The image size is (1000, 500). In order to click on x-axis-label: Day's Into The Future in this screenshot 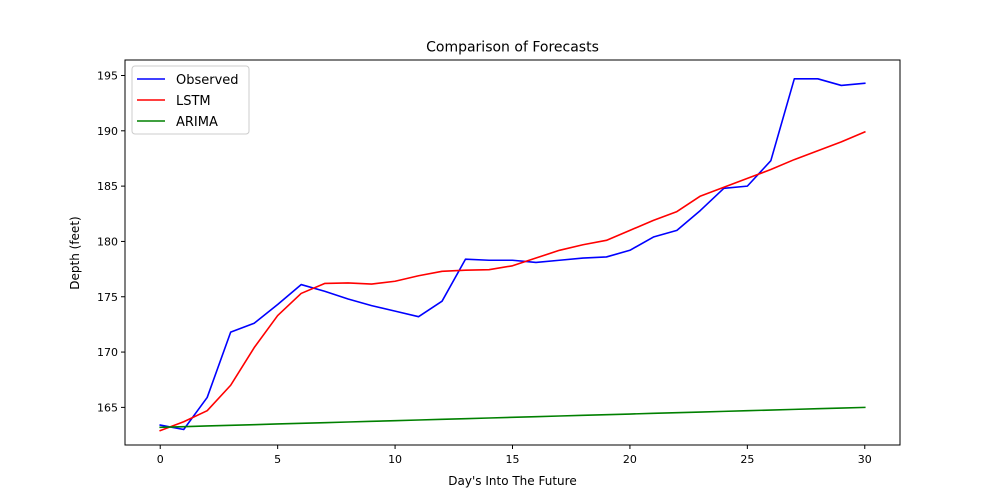, I will do `click(512, 481)`.